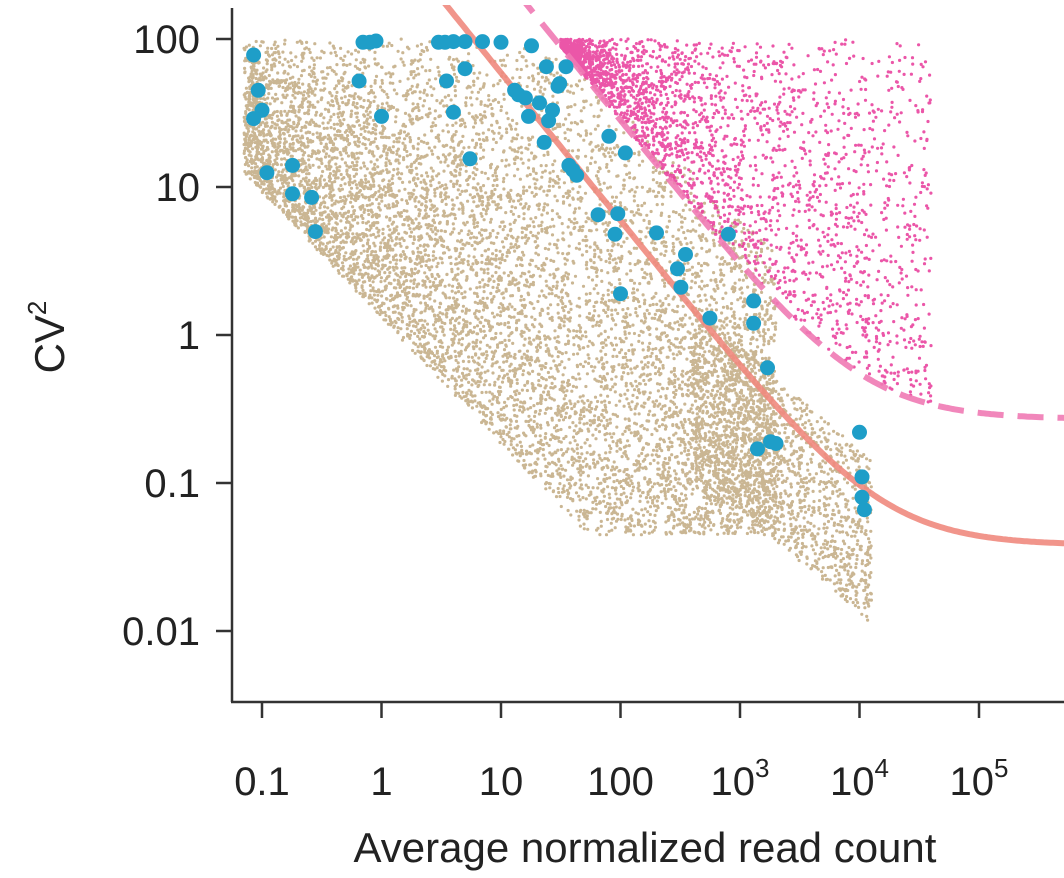  What do you see at coordinates (37, 308) in the screenshot?
I see `y-axis-title-sup: 2` at bounding box center [37, 308].